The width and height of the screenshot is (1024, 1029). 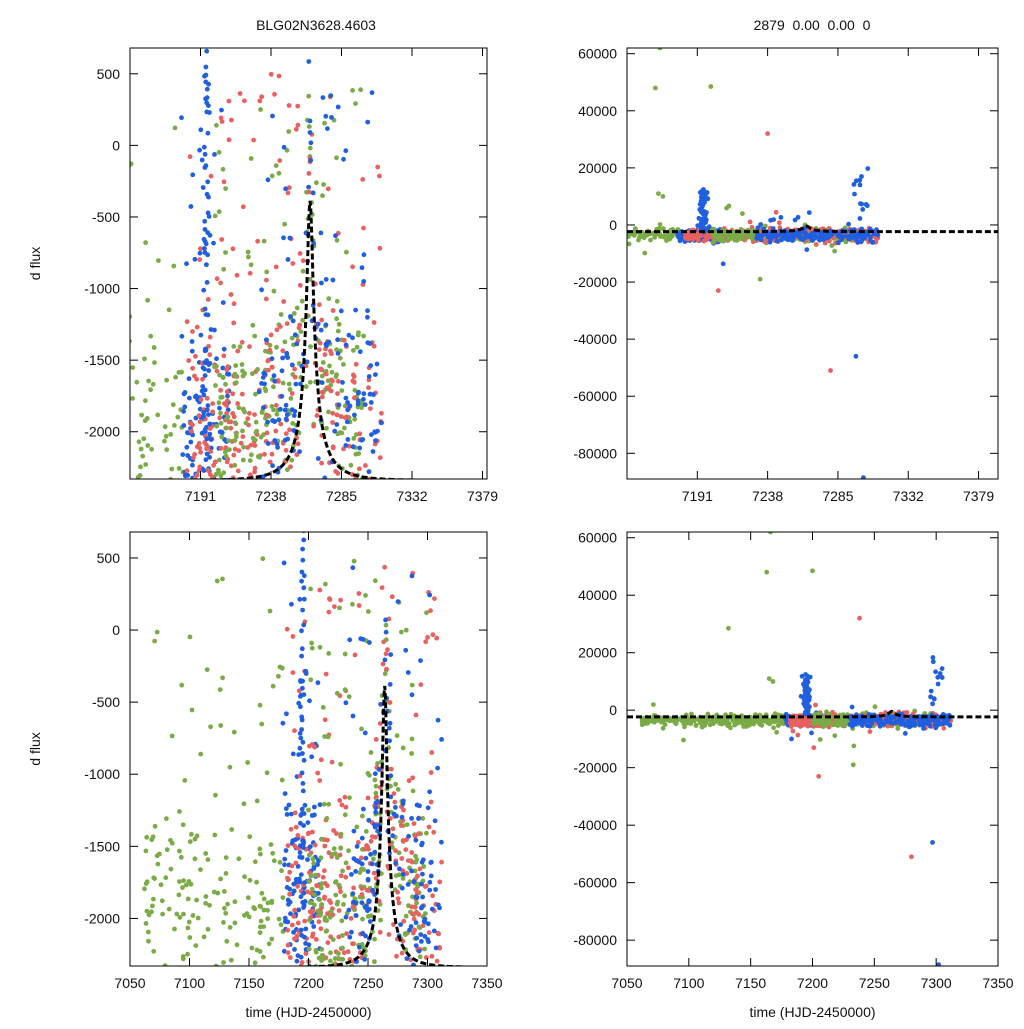 I want to click on y-tick-label: -1000, so click(x=102, y=289).